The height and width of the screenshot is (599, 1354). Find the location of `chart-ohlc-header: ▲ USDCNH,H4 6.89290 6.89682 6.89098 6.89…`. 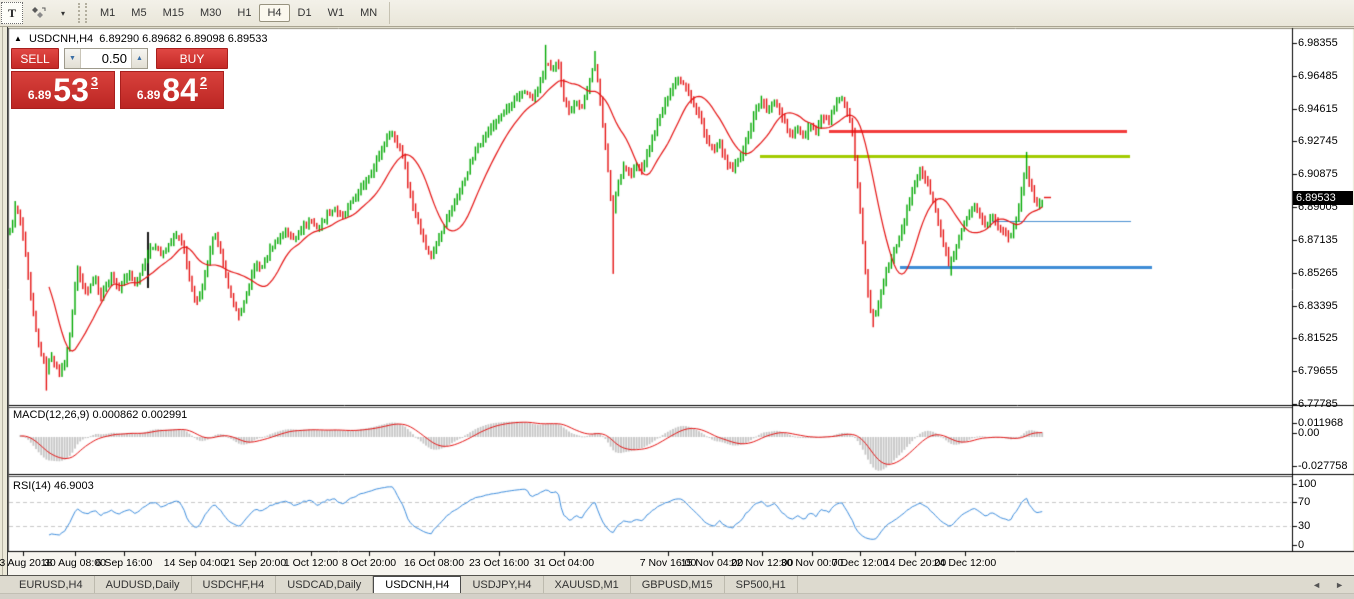

chart-ohlc-header: ▲ USDCNH,H4 6.89290 6.89682 6.89098 6.89… is located at coordinates (141, 39).